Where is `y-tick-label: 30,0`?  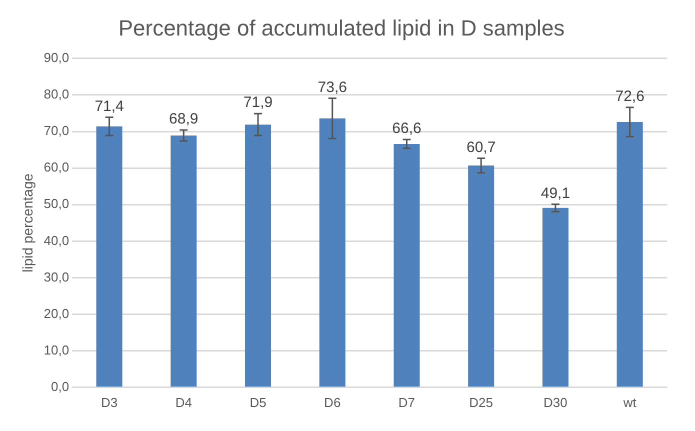 y-tick-label: 30,0 is located at coordinates (57, 276).